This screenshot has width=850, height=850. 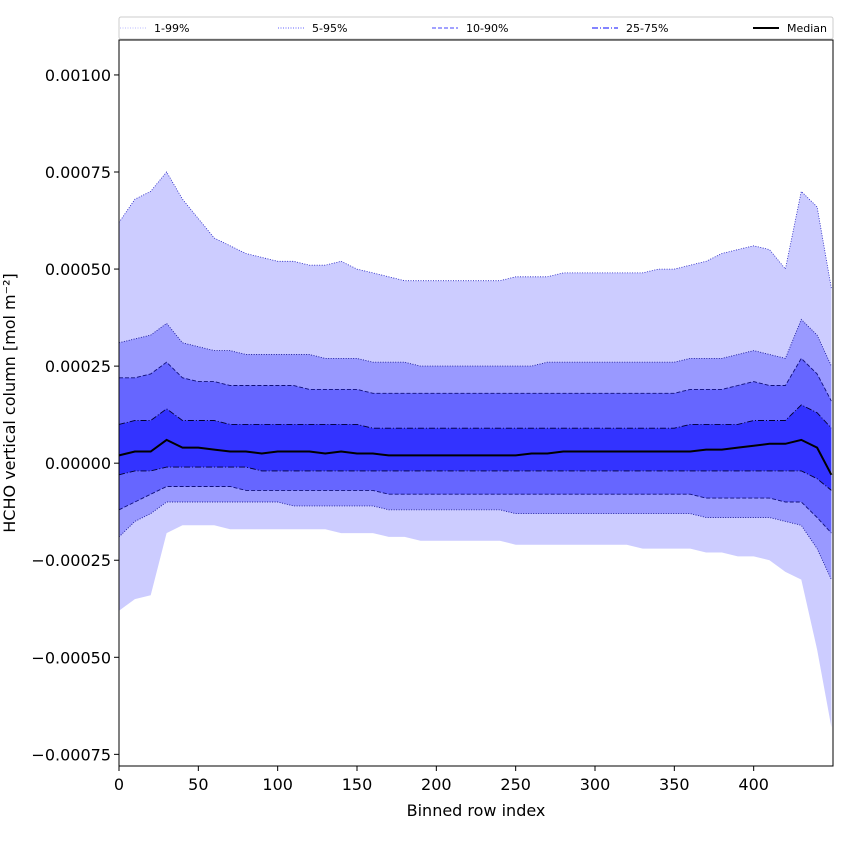 I want to click on legend-label-10-90: 10-90%, so click(x=487, y=28).